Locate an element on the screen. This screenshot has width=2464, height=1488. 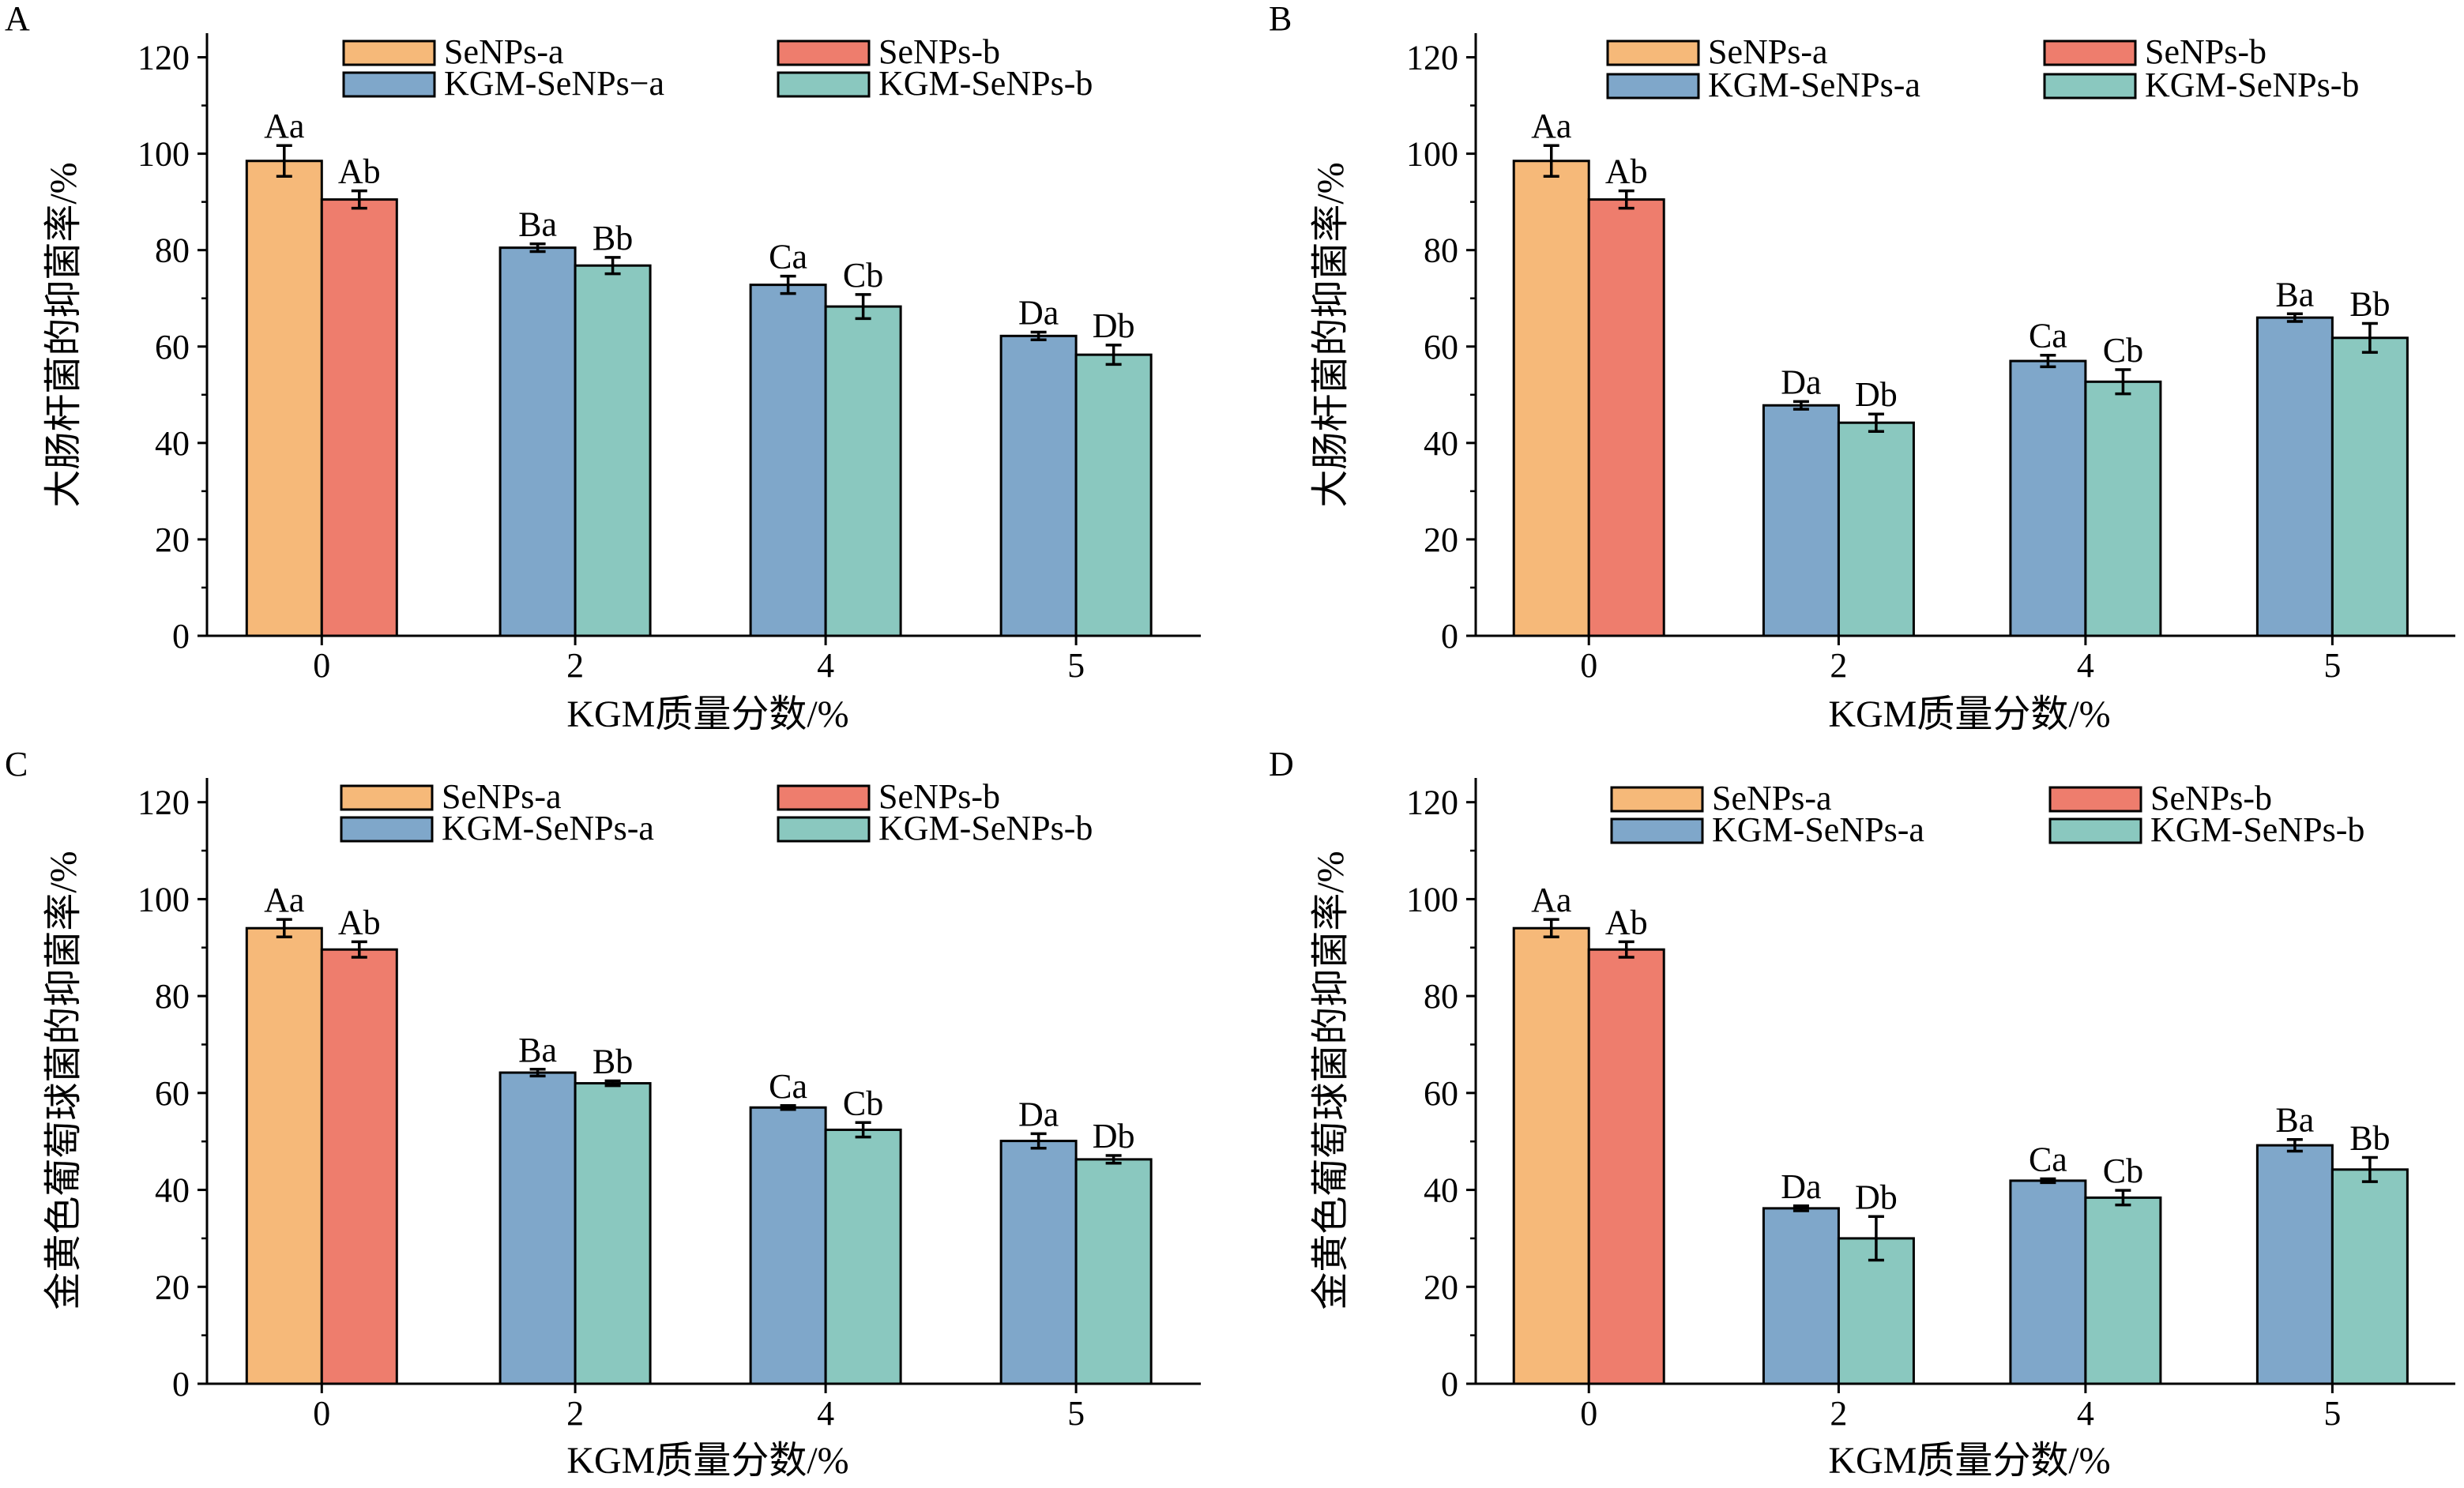
y-axis-label: 金黄色葡萄球菌的抑菌率/% is located at coordinates (64, 1081).